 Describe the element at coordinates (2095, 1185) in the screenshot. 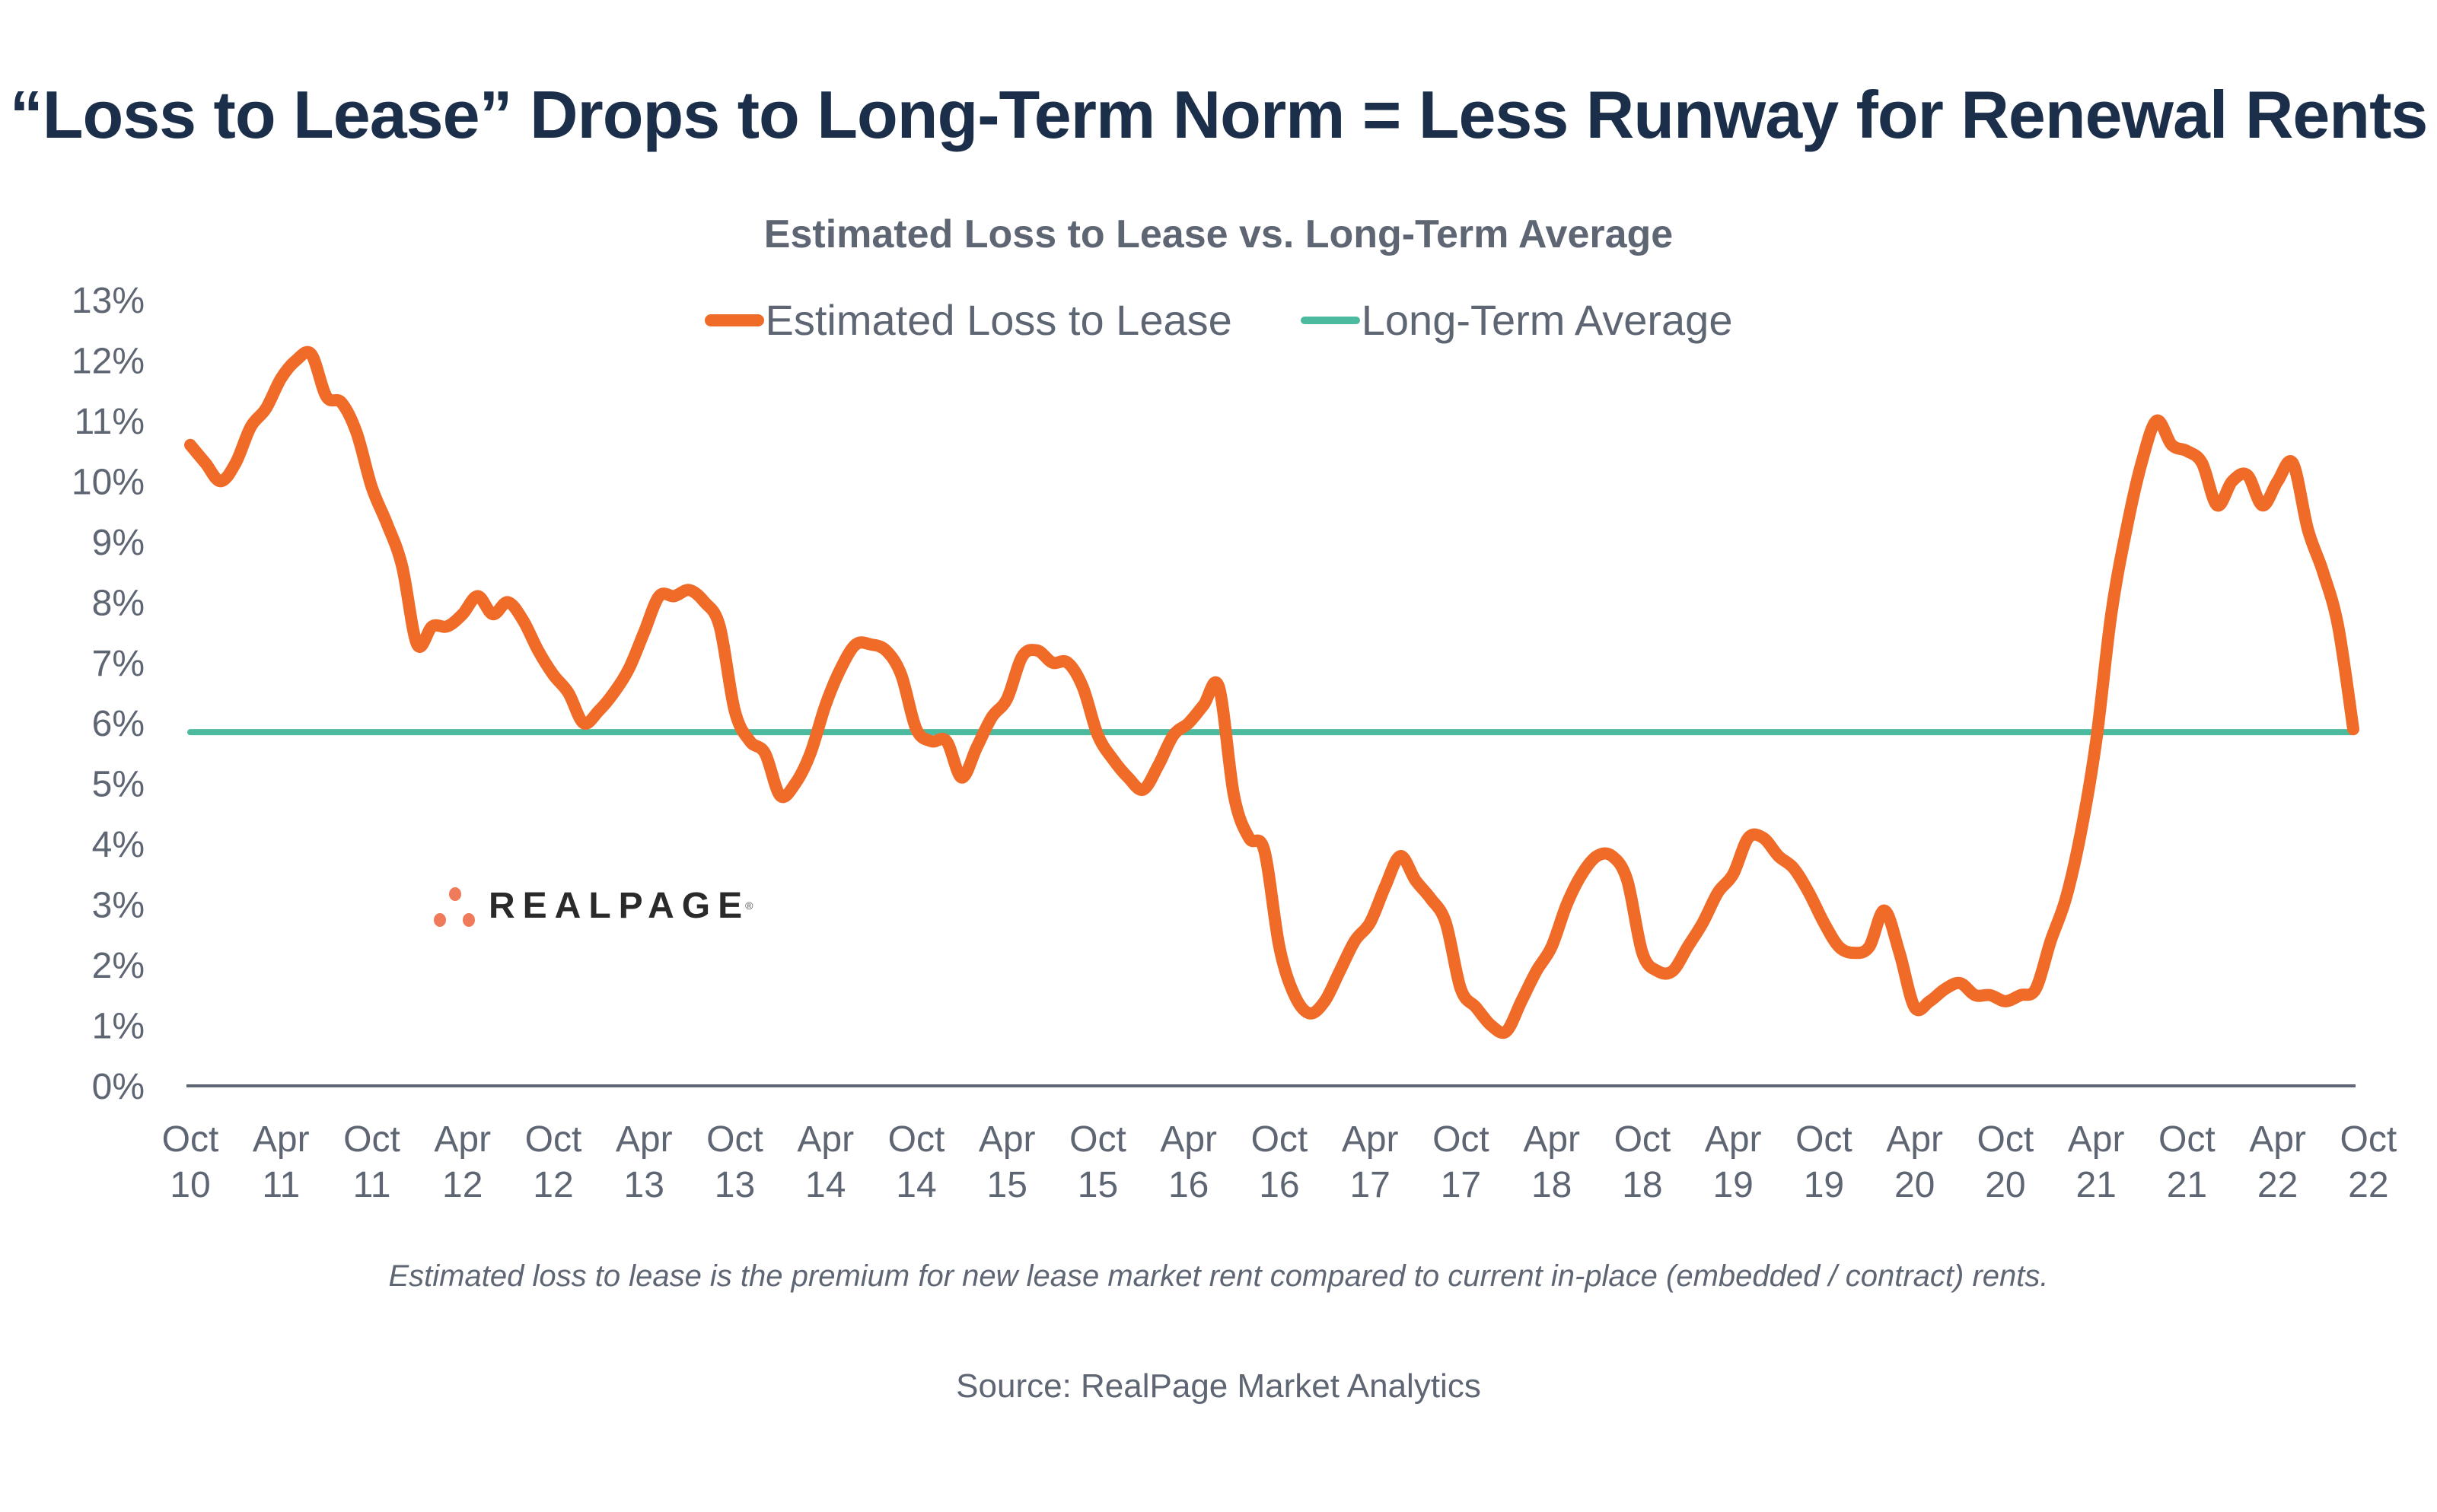

I see `x-tick-label: 21` at that location.